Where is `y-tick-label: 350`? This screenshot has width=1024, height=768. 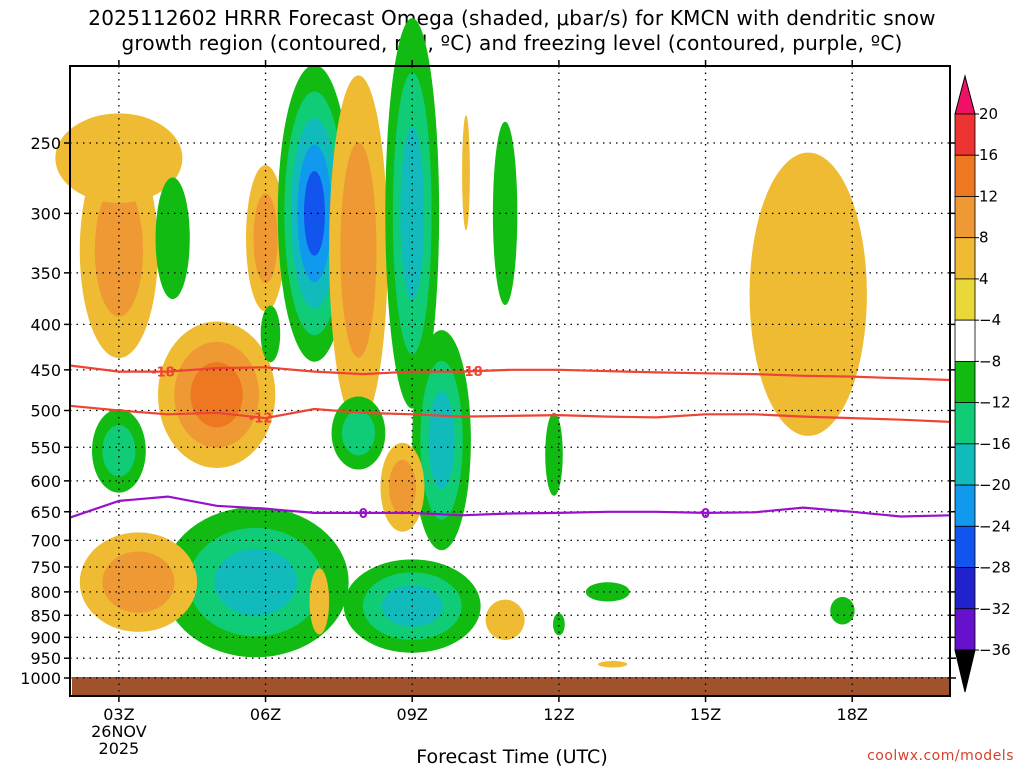
y-tick-label: 350 is located at coordinates (45, 273).